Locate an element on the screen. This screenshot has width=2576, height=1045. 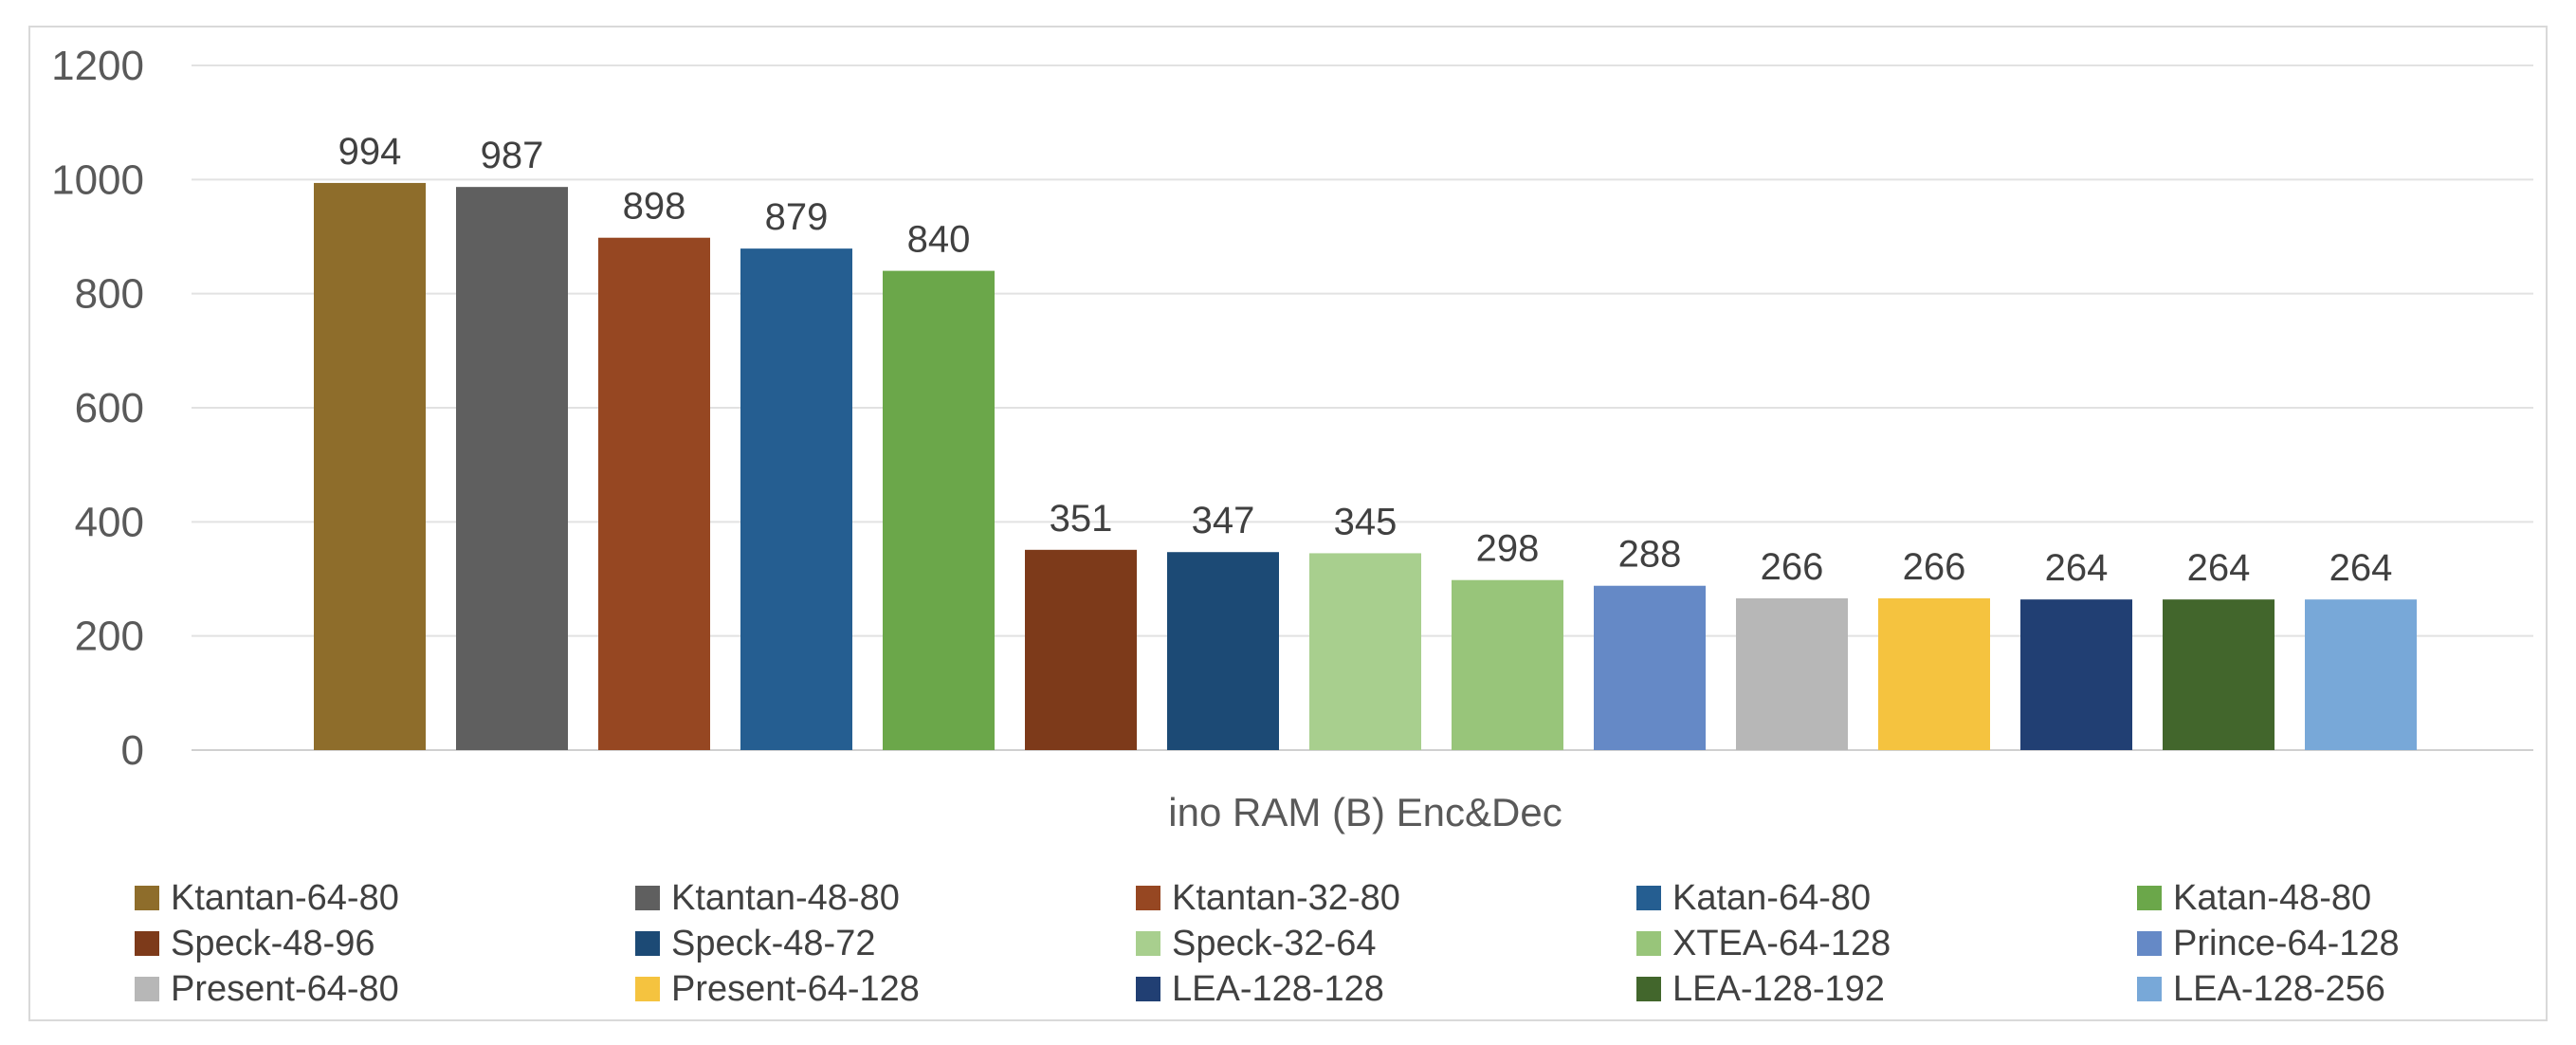
data-label-speck-48-72: 347 is located at coordinates (1223, 520).